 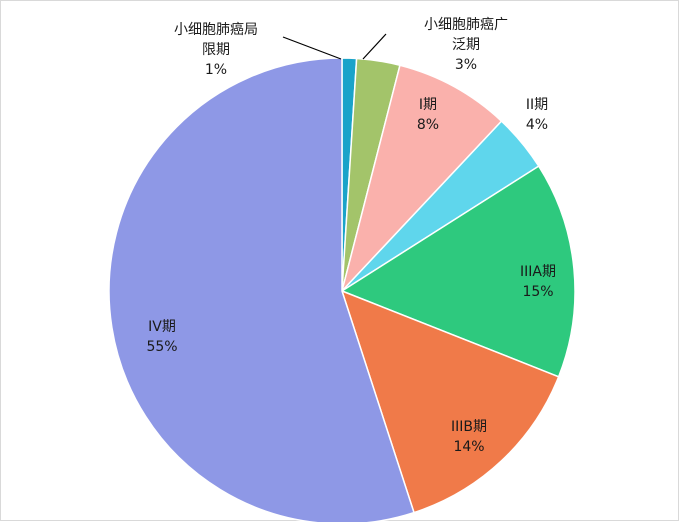 I want to click on slice-name-label: IIIA期, so click(x=538, y=272).